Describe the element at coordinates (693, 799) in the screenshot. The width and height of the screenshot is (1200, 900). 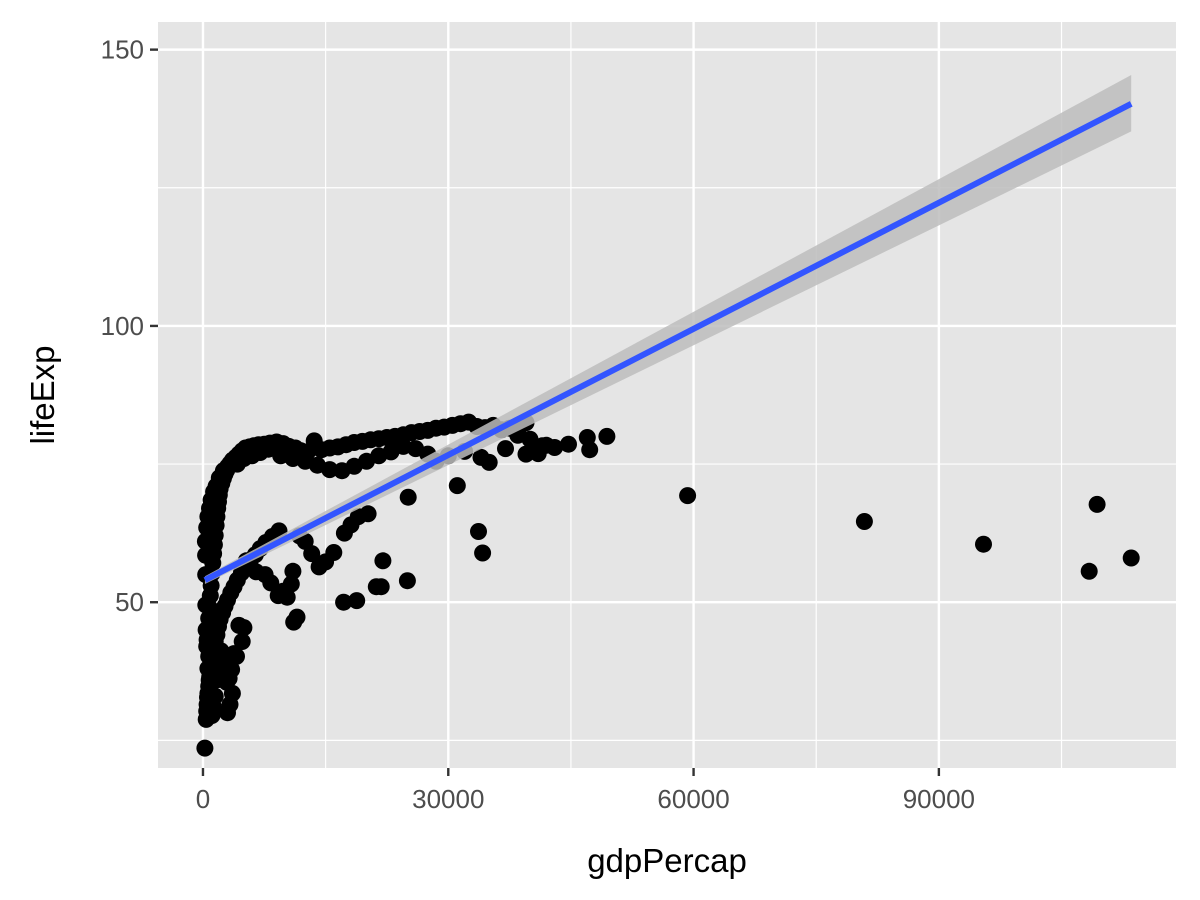
I see `x-tick-label: 60000` at that location.